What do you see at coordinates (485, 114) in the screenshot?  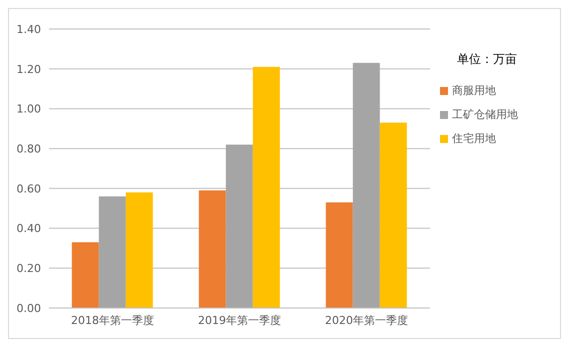 I see `legend-label: 工矿仓储用地` at bounding box center [485, 114].